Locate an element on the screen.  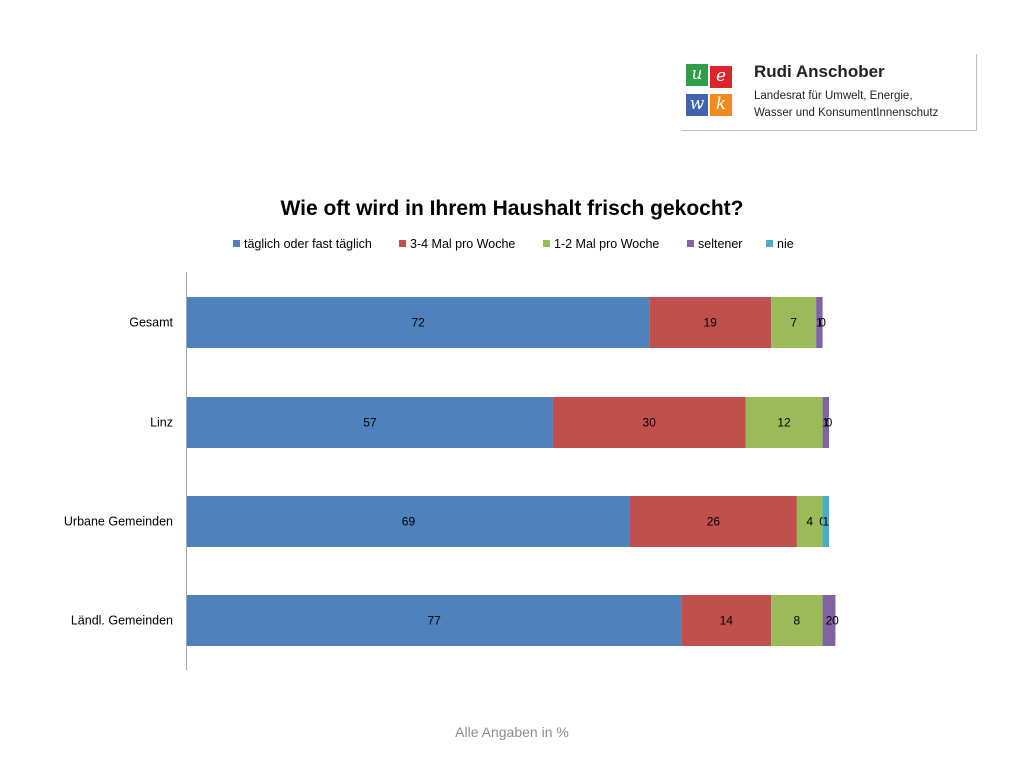
logo-tile-w: w is located at coordinates (697, 105).